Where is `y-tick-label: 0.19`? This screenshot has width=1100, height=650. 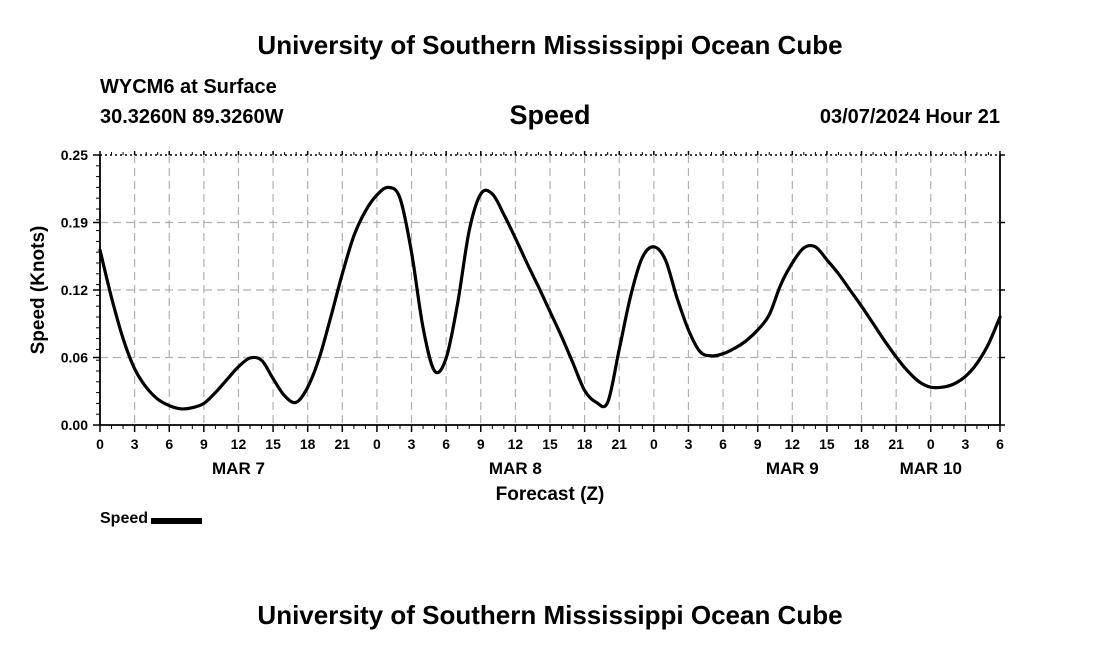
y-tick-label: 0.19 is located at coordinates (74, 223).